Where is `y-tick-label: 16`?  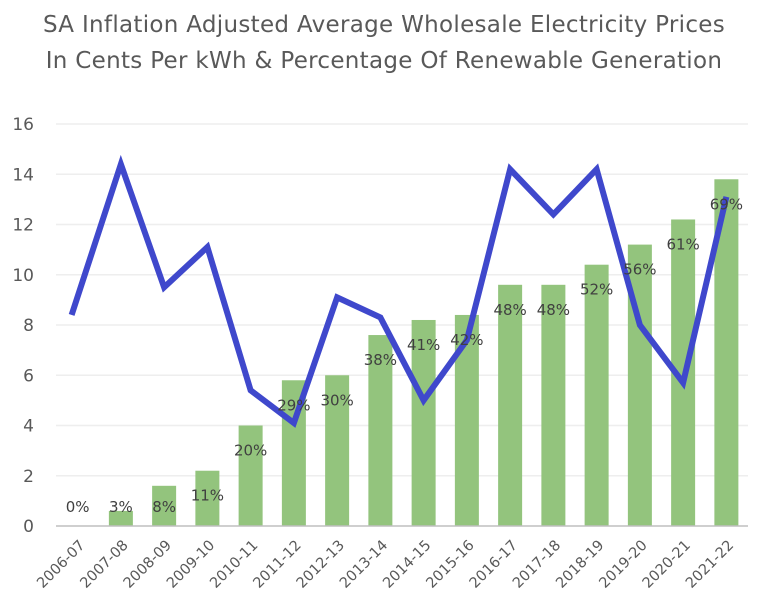
y-tick-label: 16 is located at coordinates (23, 125).